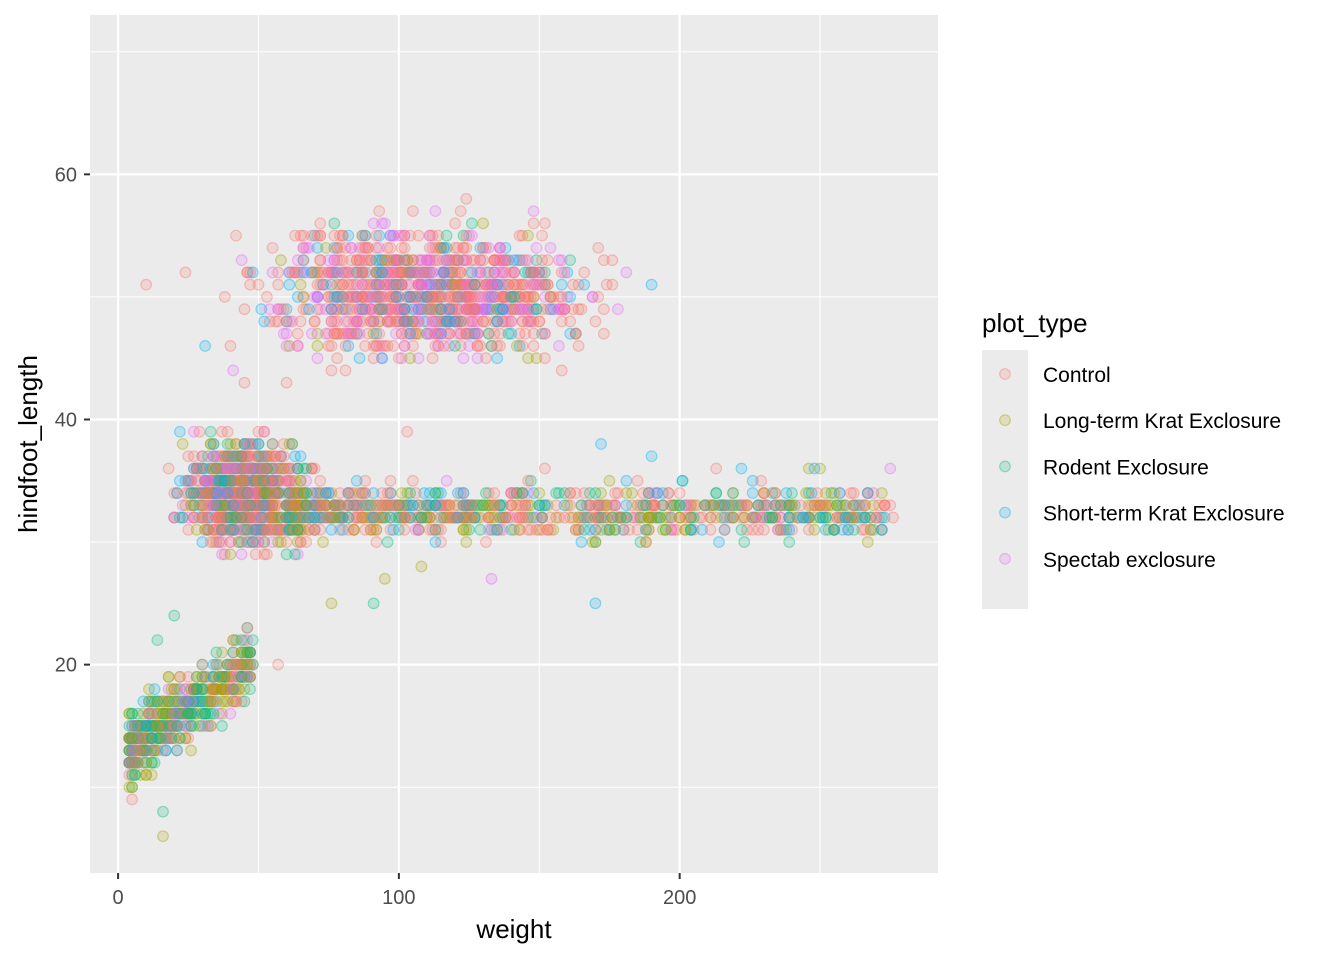 Image resolution: width=1344 pixels, height=960 pixels. Describe the element at coordinates (66, 420) in the screenshot. I see `y-tick-label: 40` at that location.